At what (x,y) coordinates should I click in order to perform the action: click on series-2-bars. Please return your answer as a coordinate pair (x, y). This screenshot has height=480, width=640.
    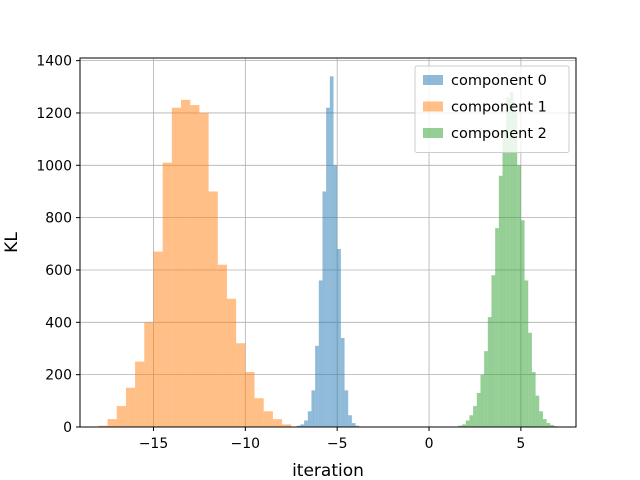
    Looking at the image, I should click on (508, 260).